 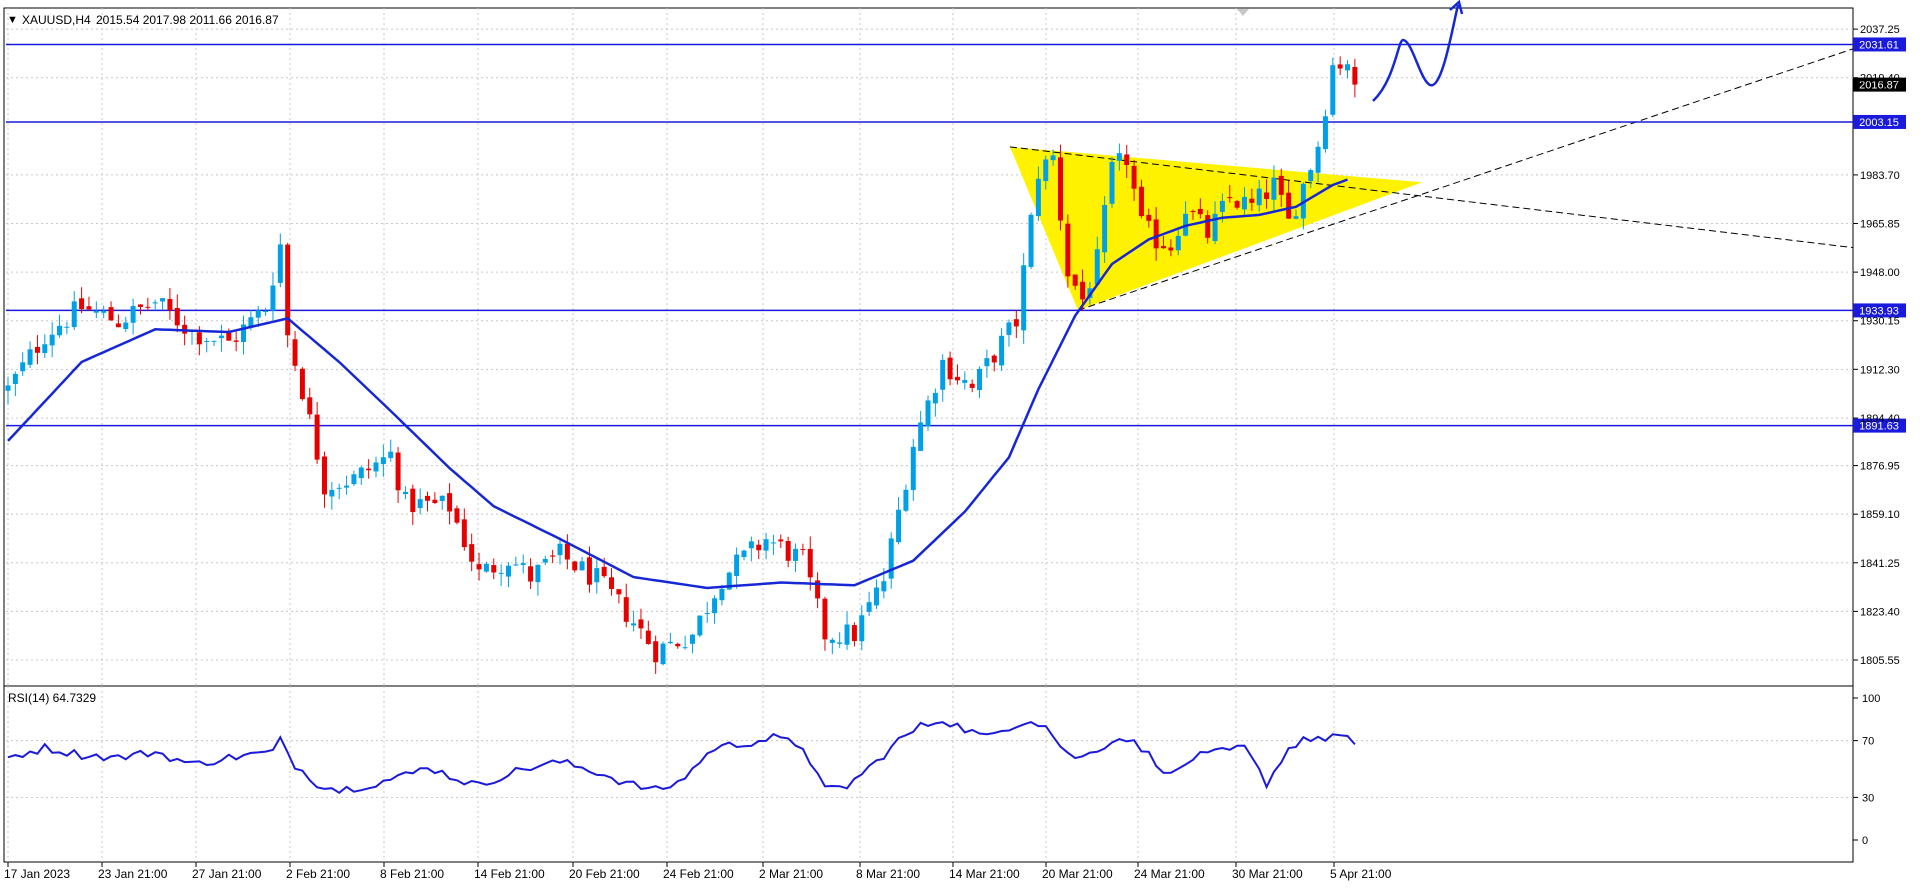 I want to click on price-tick-label: 1876.95, so click(x=1880, y=467).